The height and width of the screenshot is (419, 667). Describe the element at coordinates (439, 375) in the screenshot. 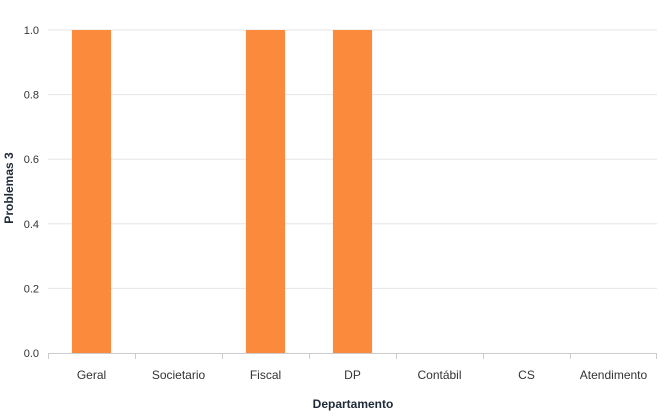

I see `x-tick-label: Contábil` at that location.